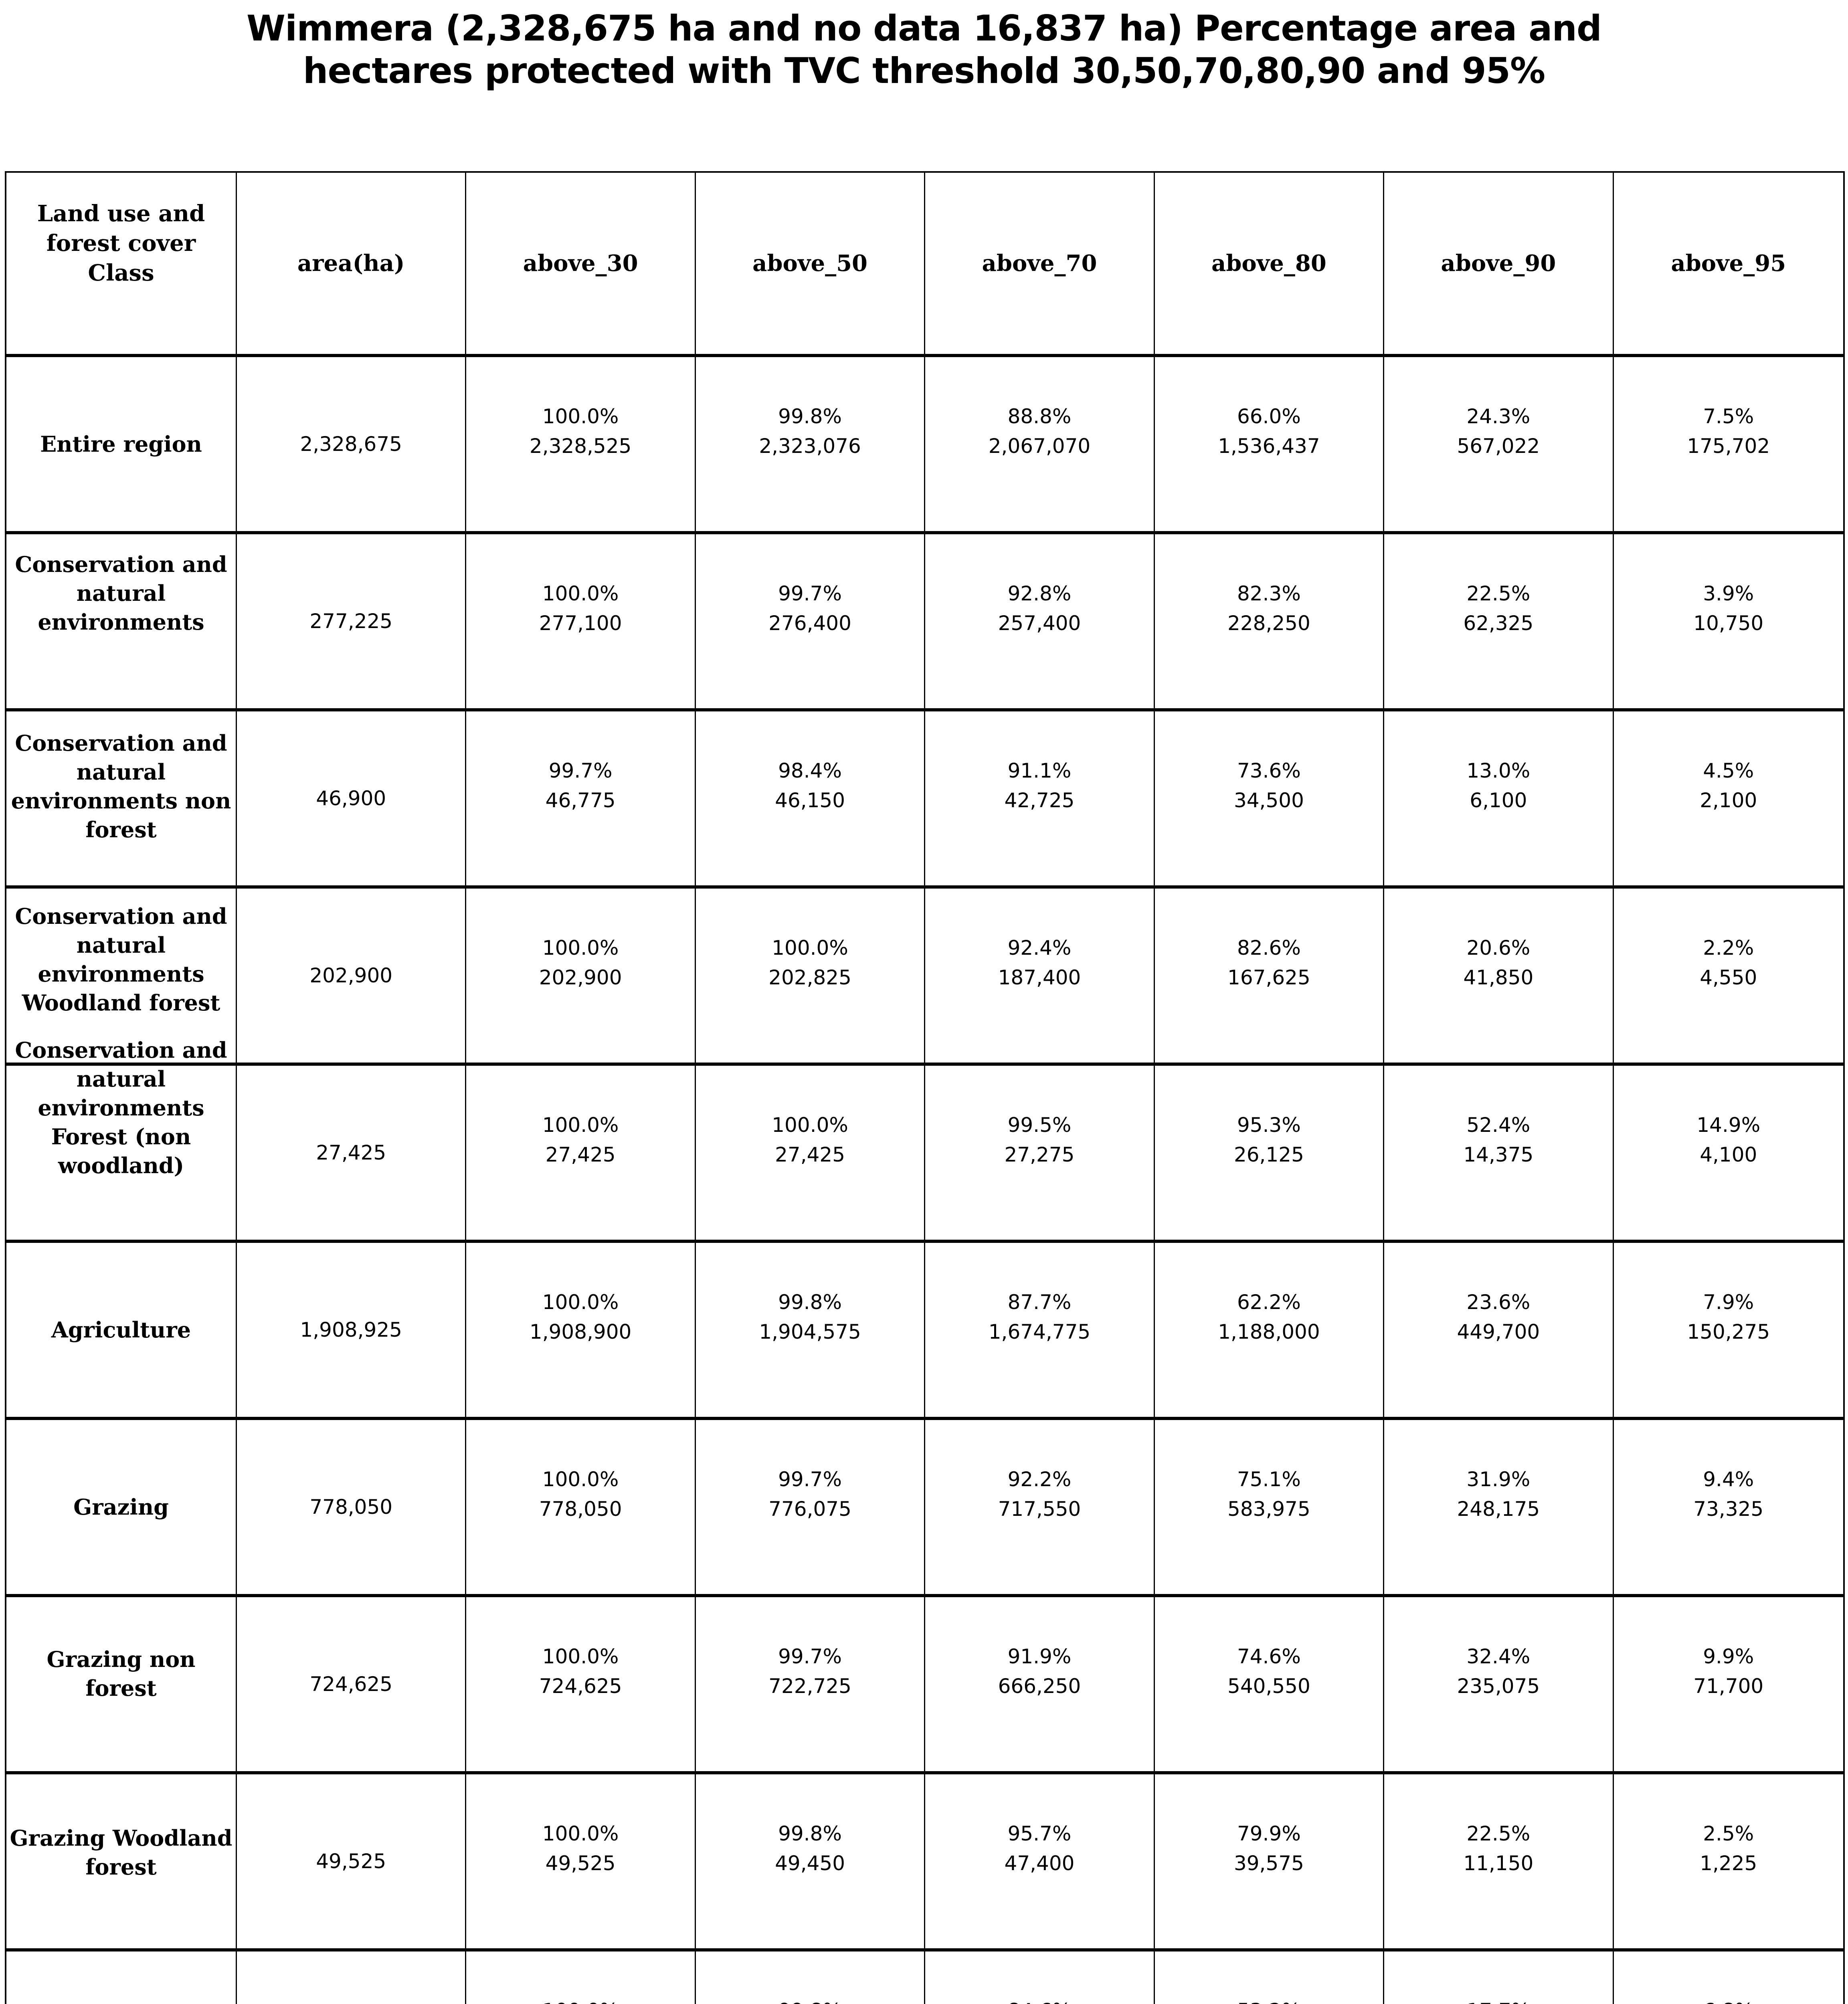  Describe the element at coordinates (1728, 1317) in the screenshot. I see `value-block: 7.9% 150,275` at that location.